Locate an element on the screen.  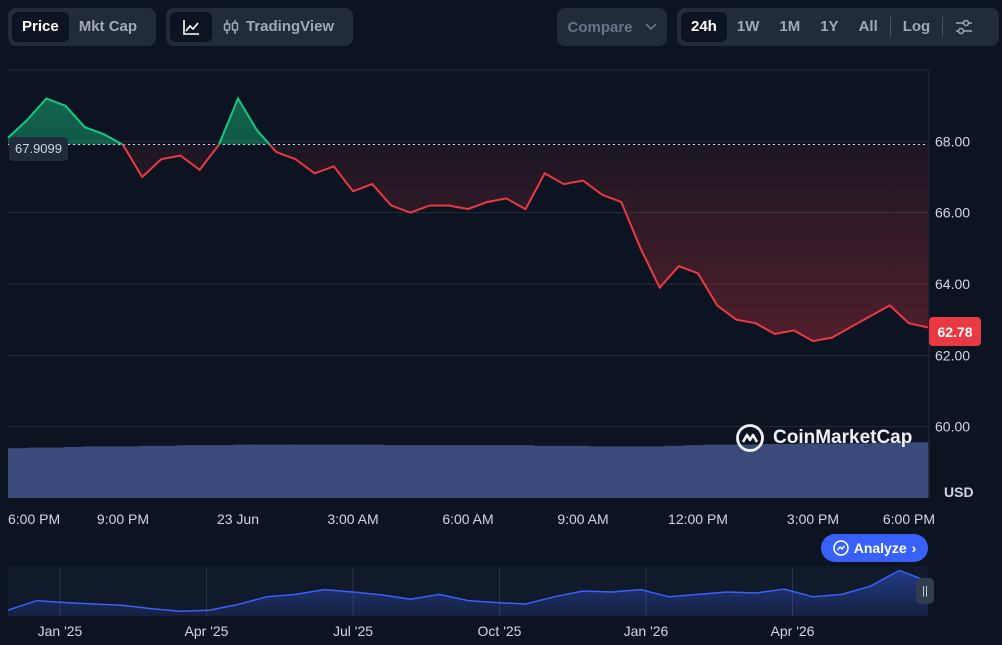
settings-button is located at coordinates (964, 27).